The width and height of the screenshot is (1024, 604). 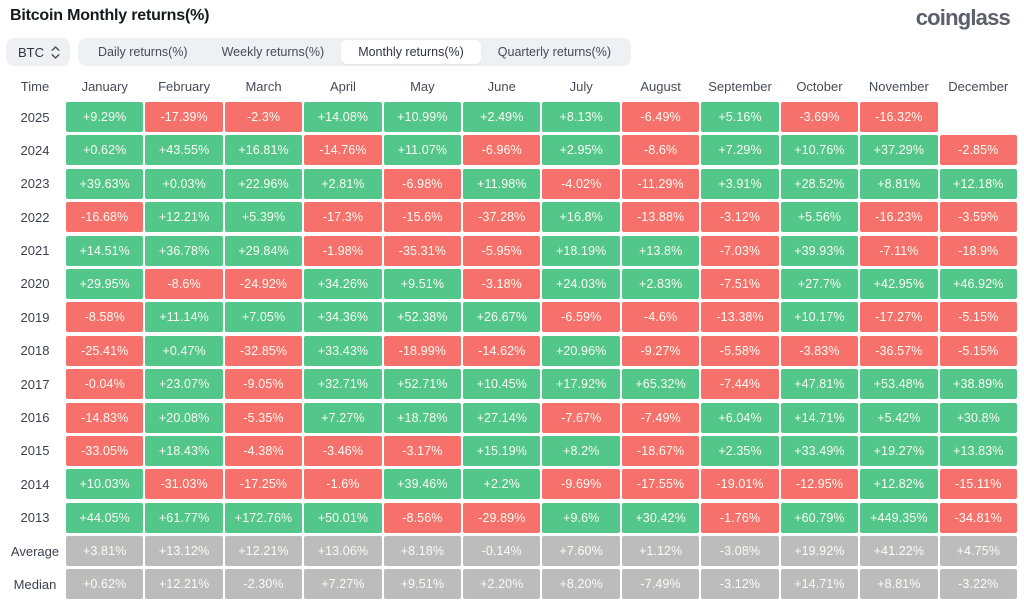 What do you see at coordinates (143, 52) in the screenshot?
I see `tab-daily: Daily returns(%)` at bounding box center [143, 52].